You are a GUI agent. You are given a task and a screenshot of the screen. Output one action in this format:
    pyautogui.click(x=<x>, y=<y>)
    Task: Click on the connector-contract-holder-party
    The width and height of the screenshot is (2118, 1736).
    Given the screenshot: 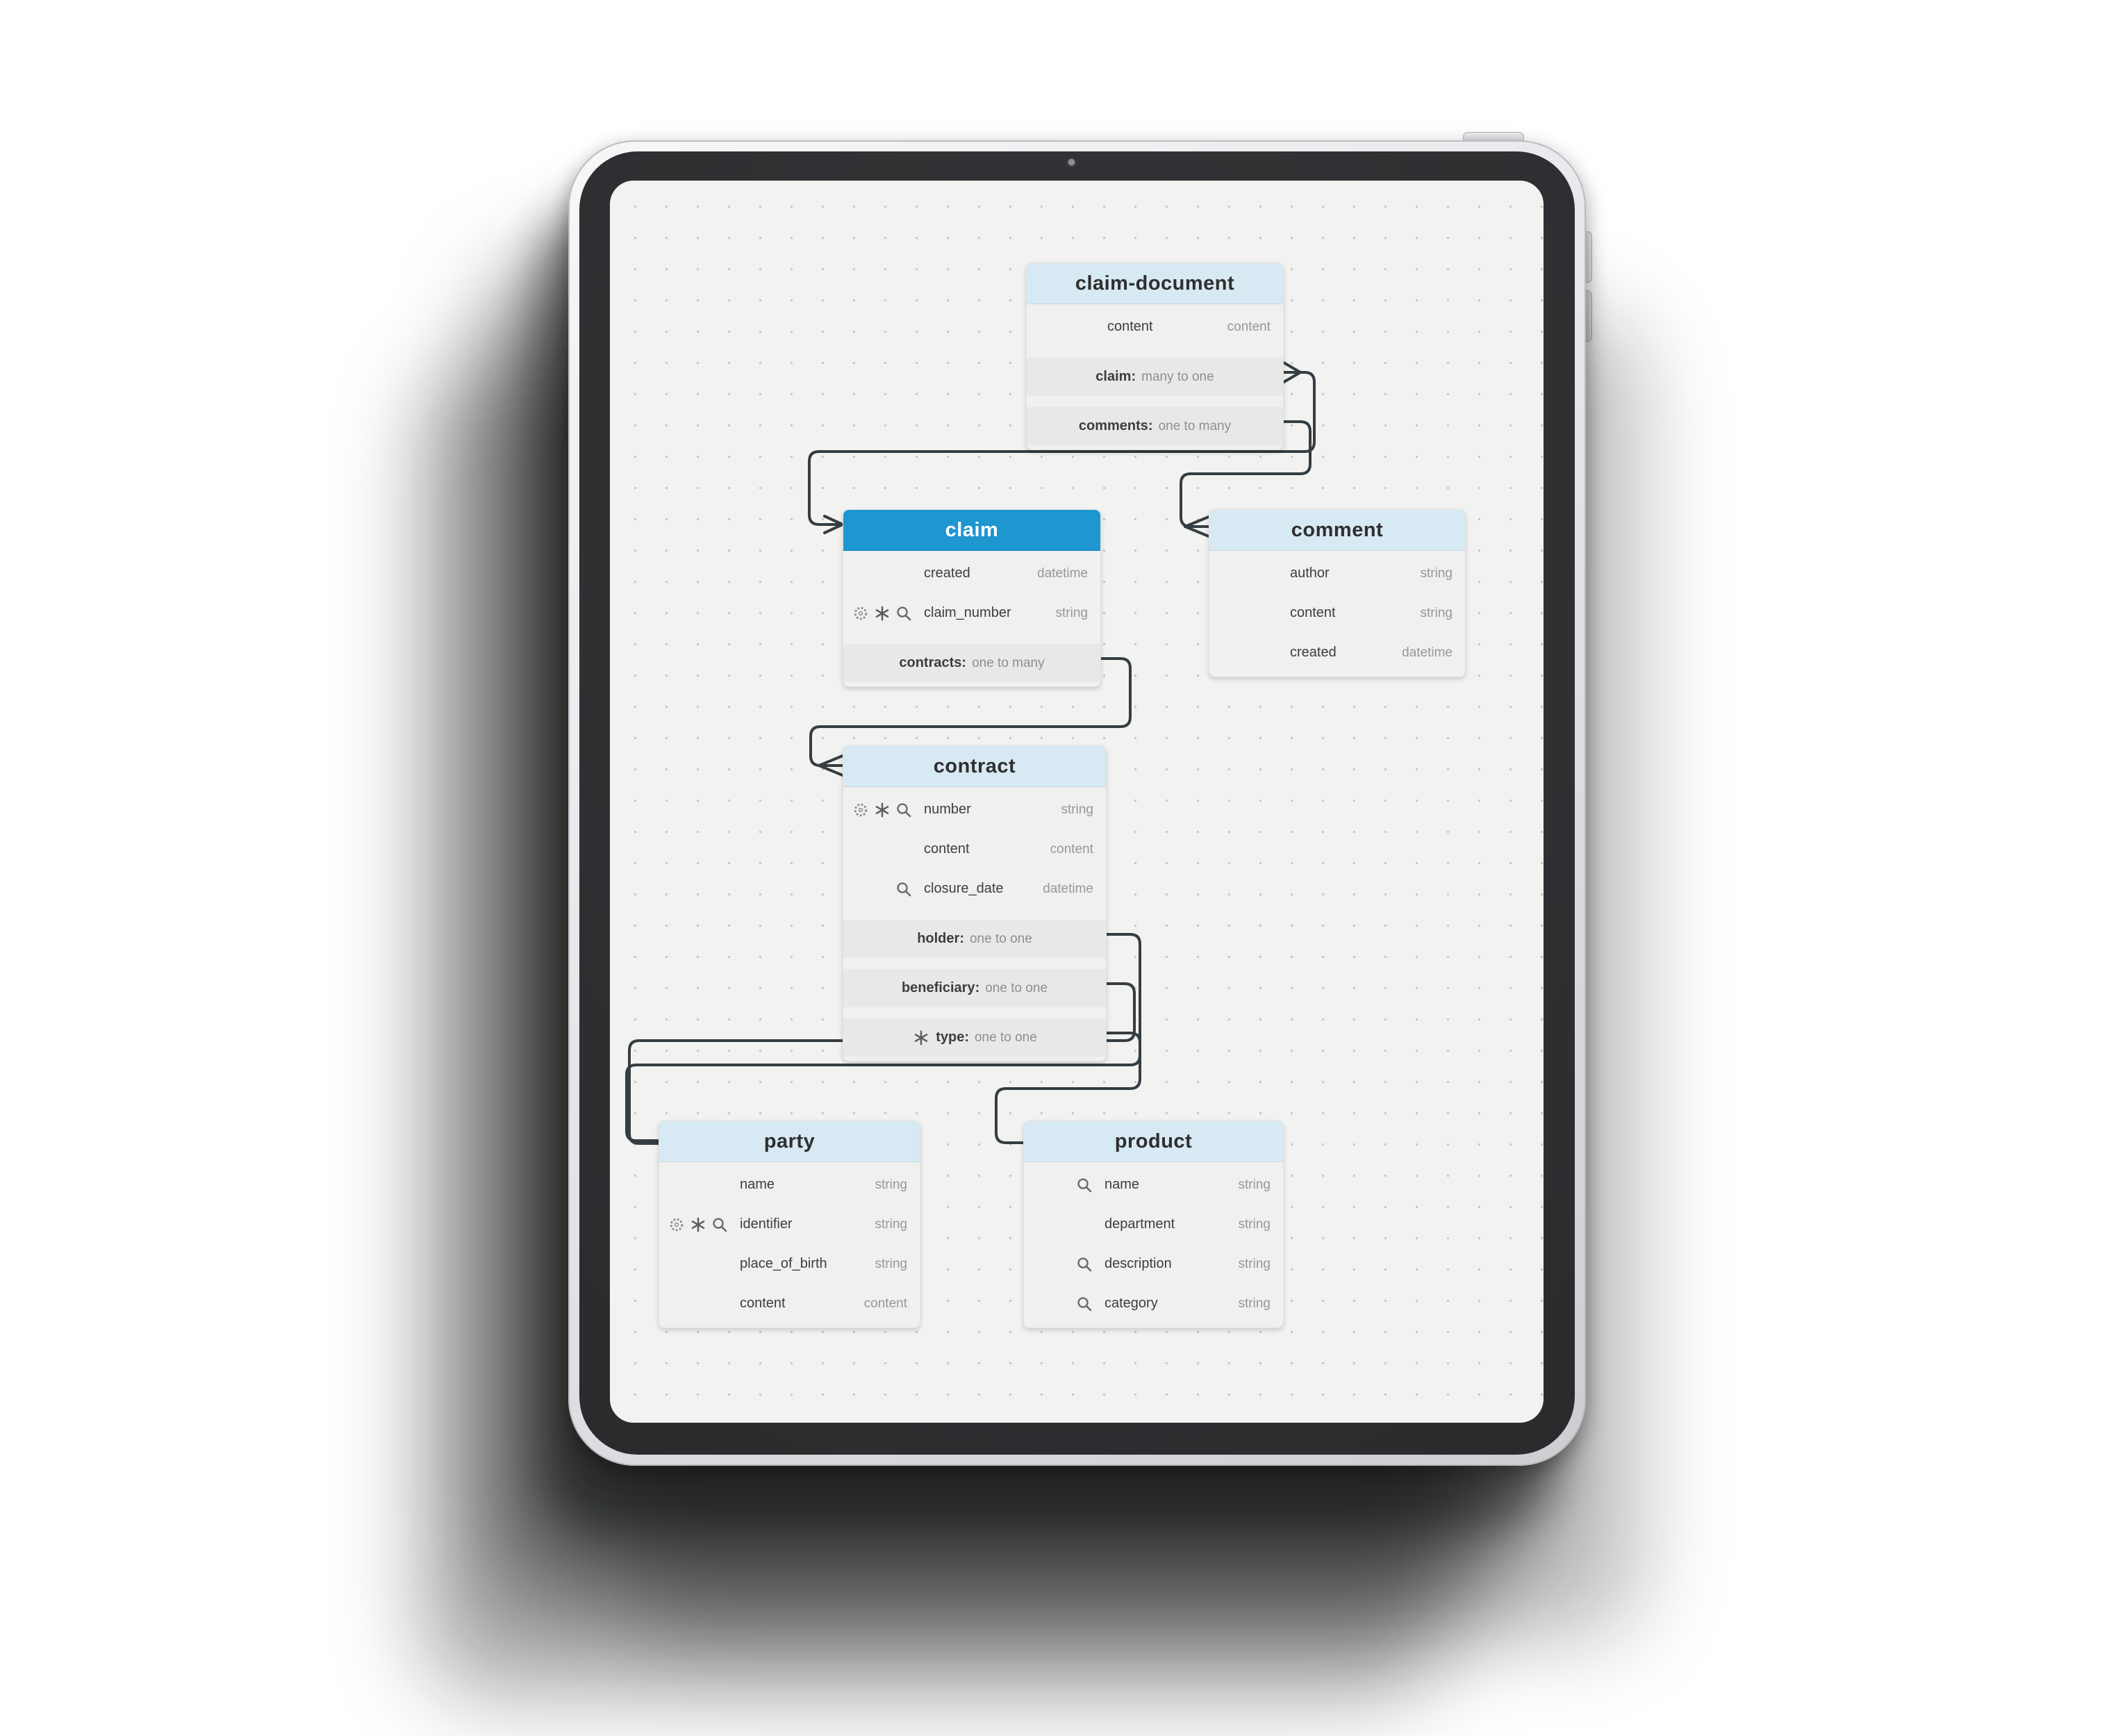 What is the action you would take?
    pyautogui.click(x=883, y=1037)
    